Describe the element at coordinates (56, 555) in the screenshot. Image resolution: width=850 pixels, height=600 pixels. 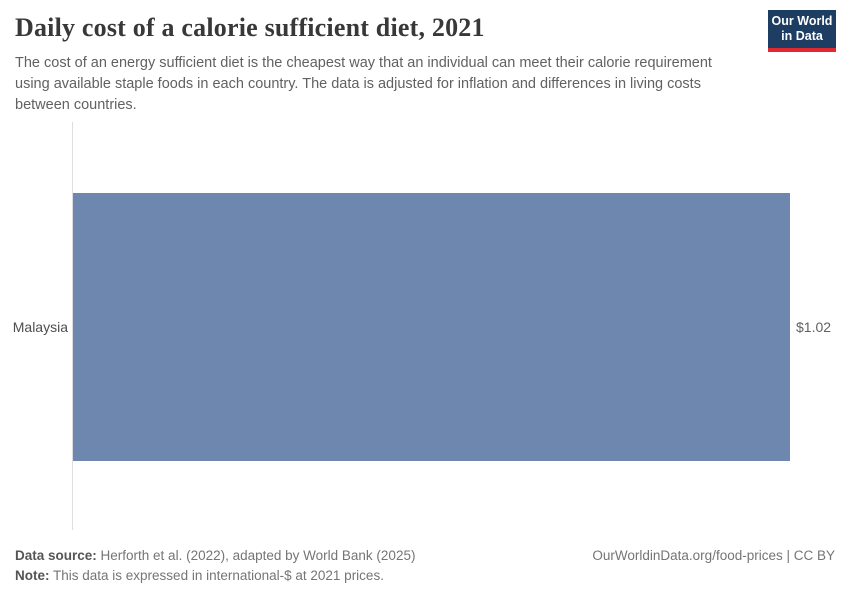
I see `footer-data-source-label: Data source:` at that location.